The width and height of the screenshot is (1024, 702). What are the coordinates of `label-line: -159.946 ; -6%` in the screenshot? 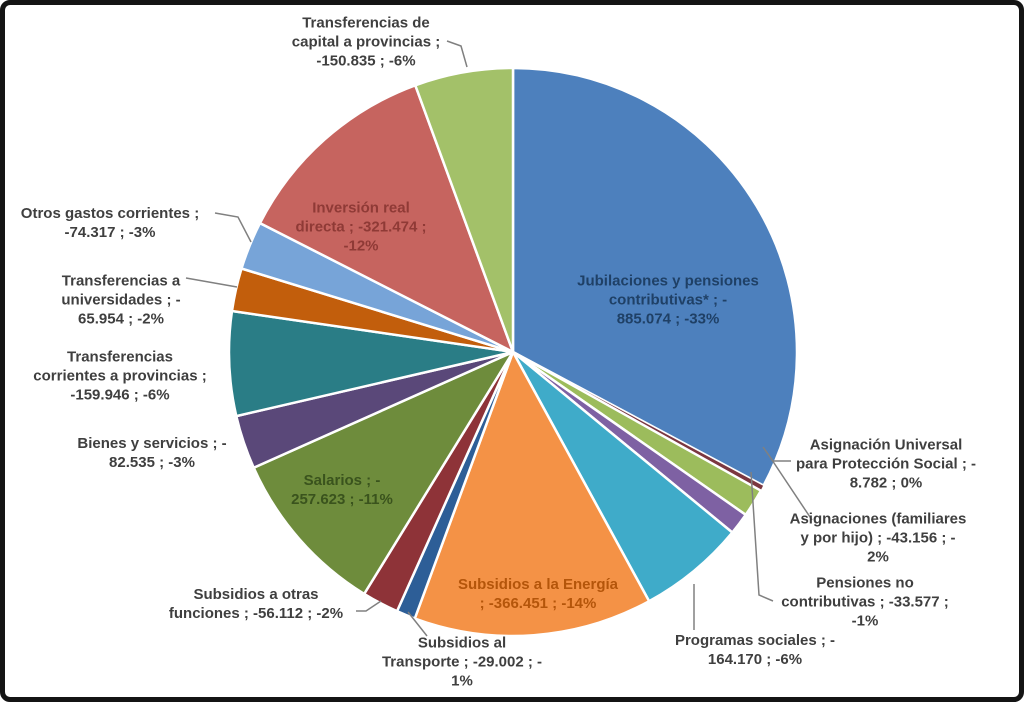 It's located at (120, 395).